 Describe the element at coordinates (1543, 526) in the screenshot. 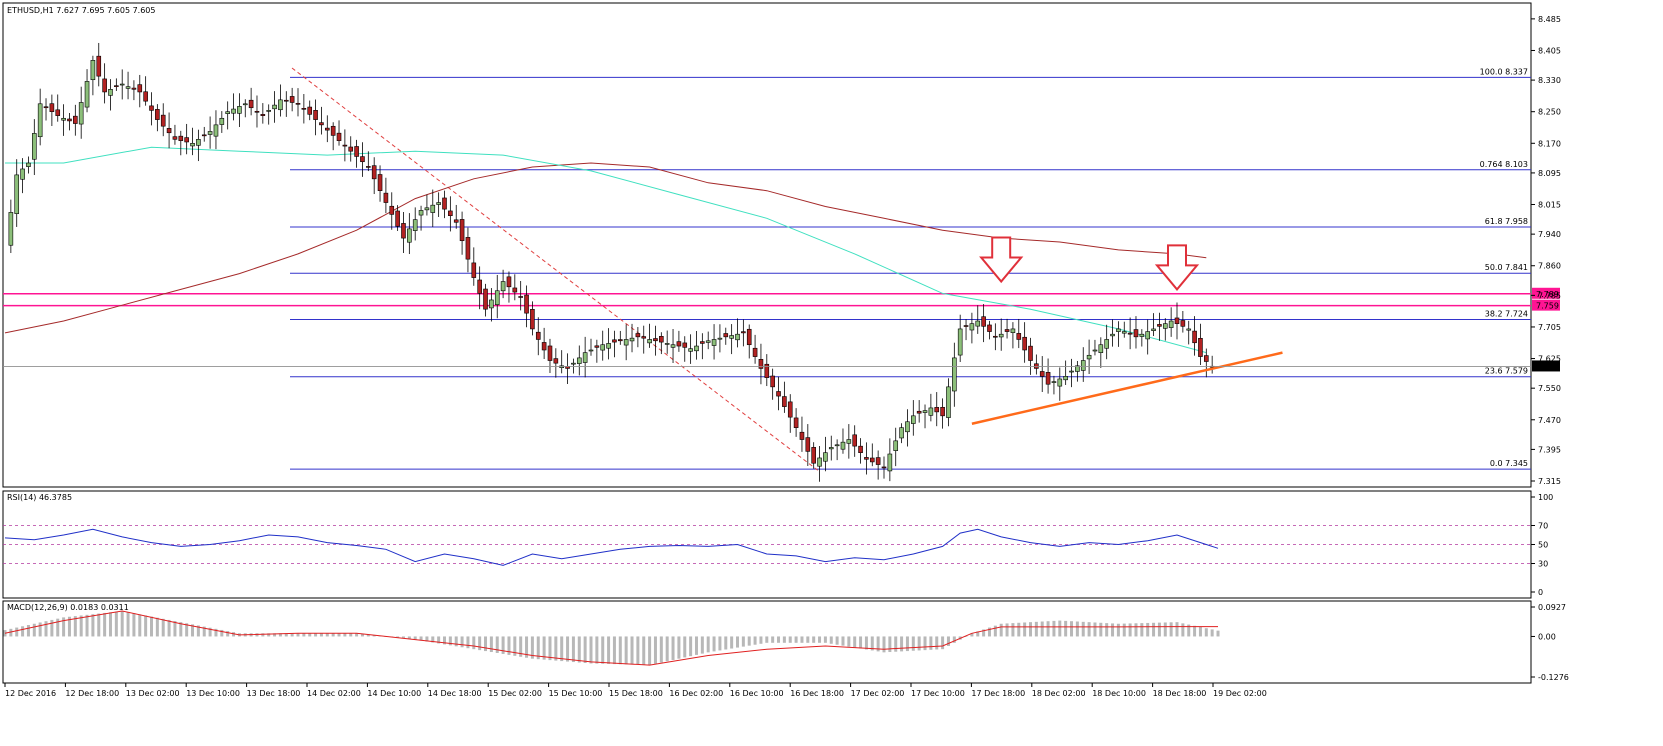

I see `rsi-axis-label: 70` at that location.